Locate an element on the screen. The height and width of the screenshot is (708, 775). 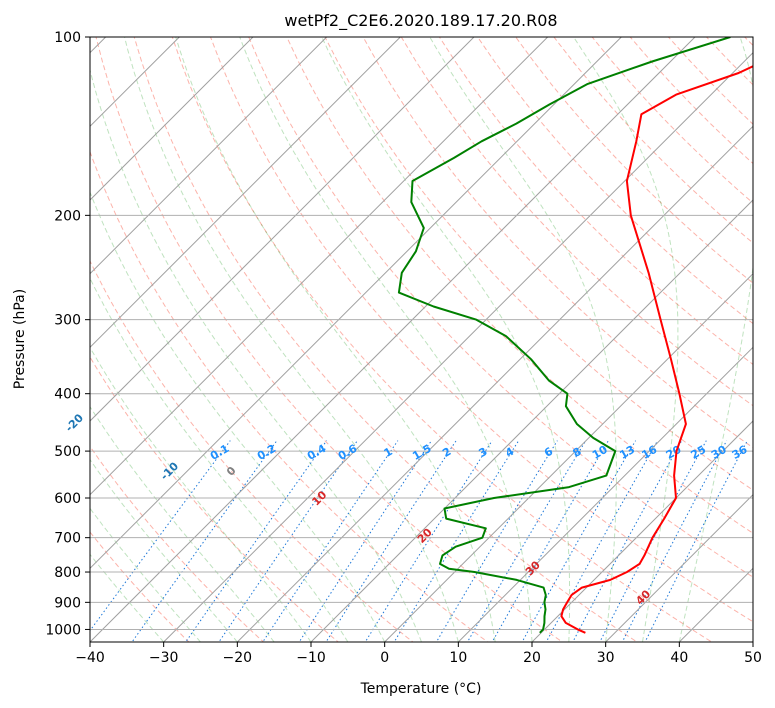
mixing-ratio-label: 30 is located at coordinates (719, 452).